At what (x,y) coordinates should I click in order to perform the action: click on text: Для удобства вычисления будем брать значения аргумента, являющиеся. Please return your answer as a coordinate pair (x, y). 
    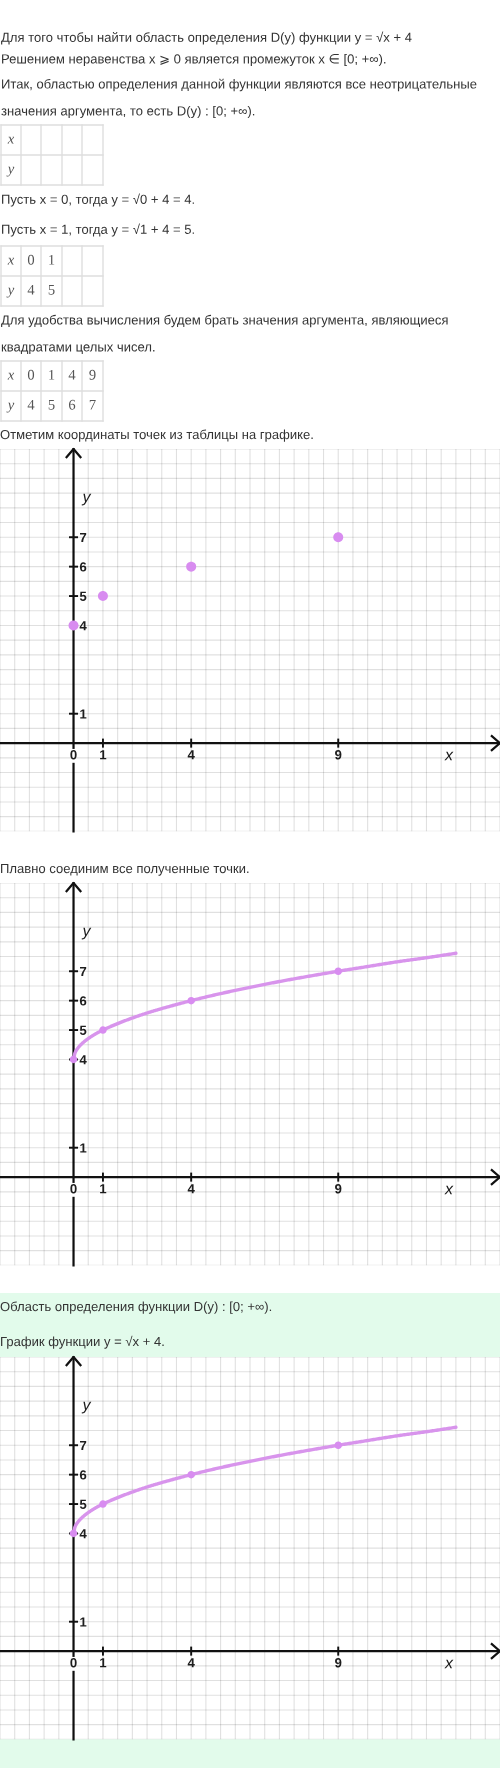
    Looking at the image, I should click on (224, 321).